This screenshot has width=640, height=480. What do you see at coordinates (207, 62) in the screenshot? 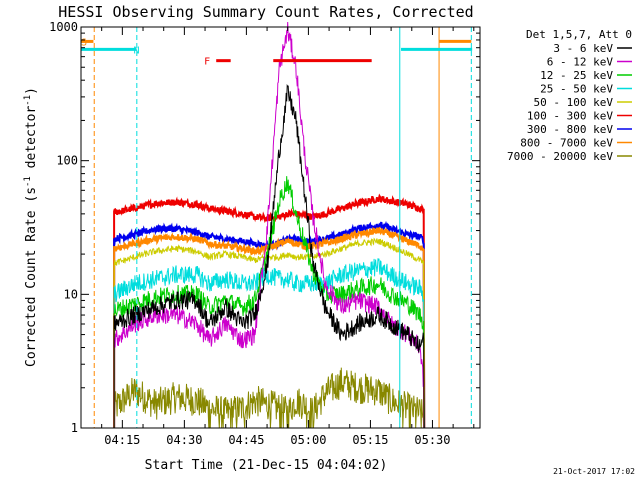
I see `status-bar-label: F` at bounding box center [207, 62].